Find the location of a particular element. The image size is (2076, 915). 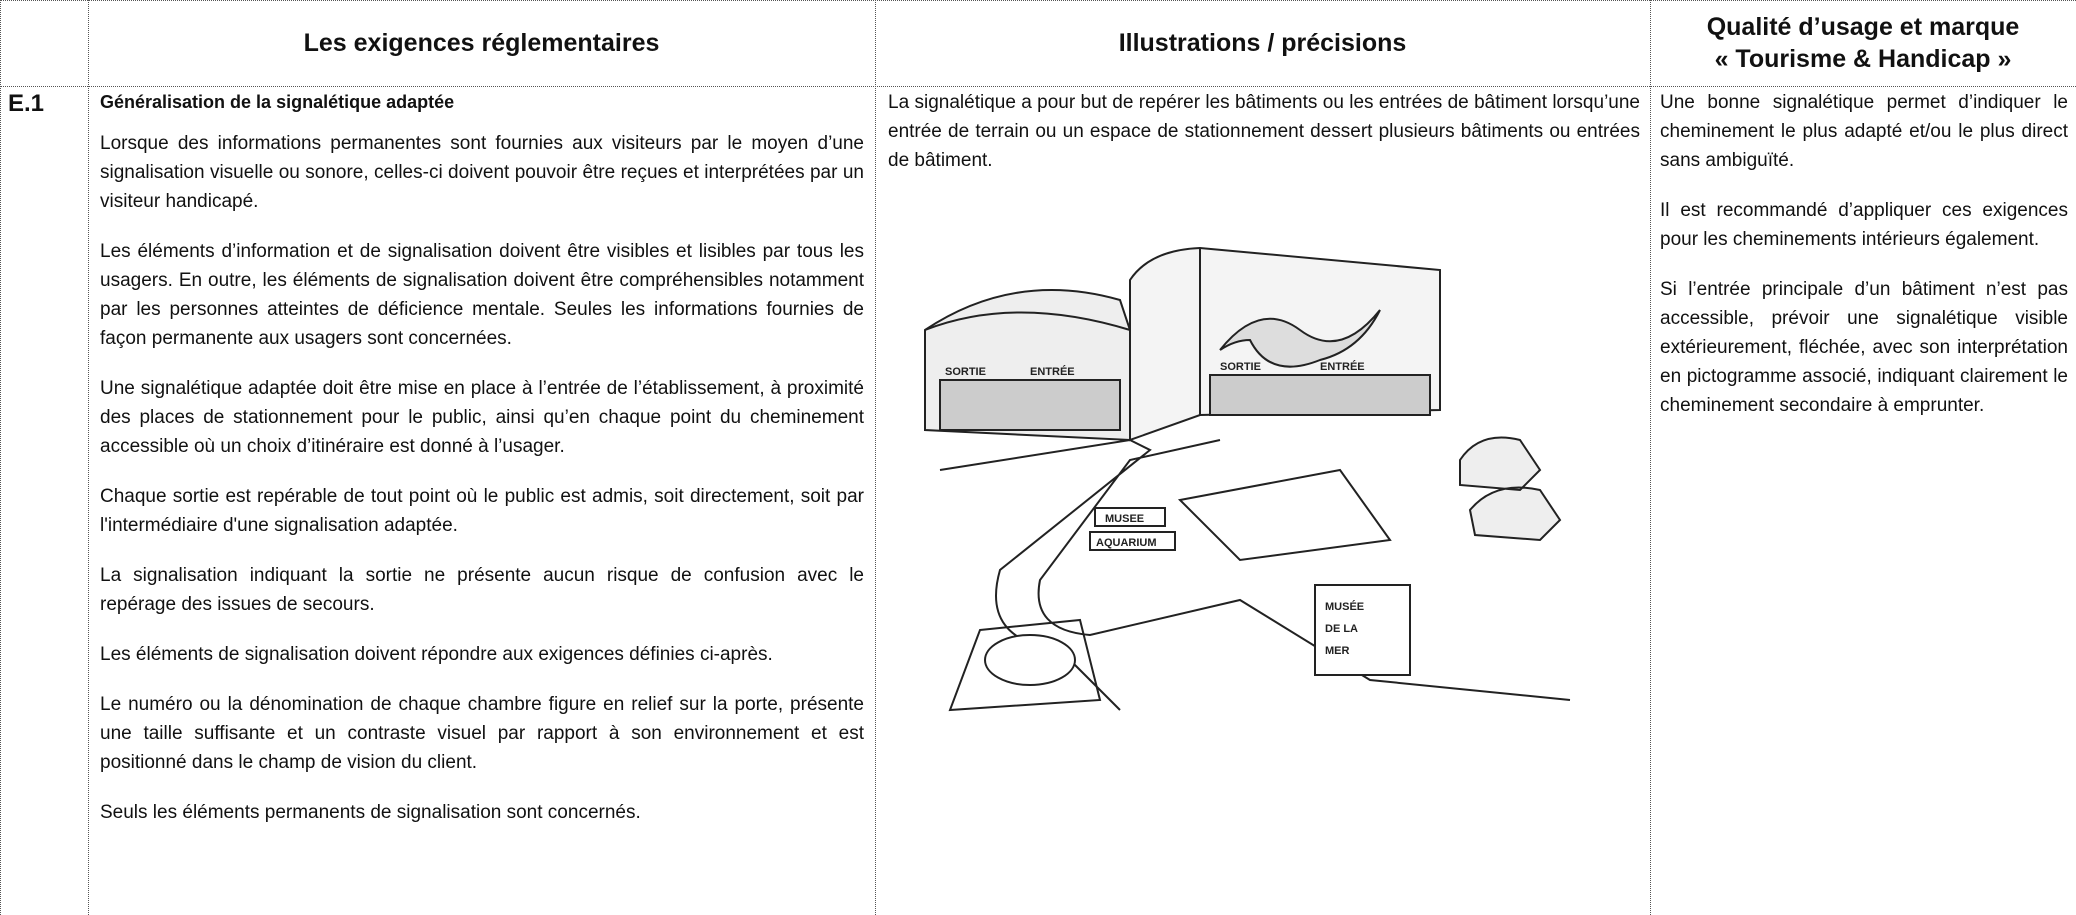

plaza is located at coordinates (1284, 515).